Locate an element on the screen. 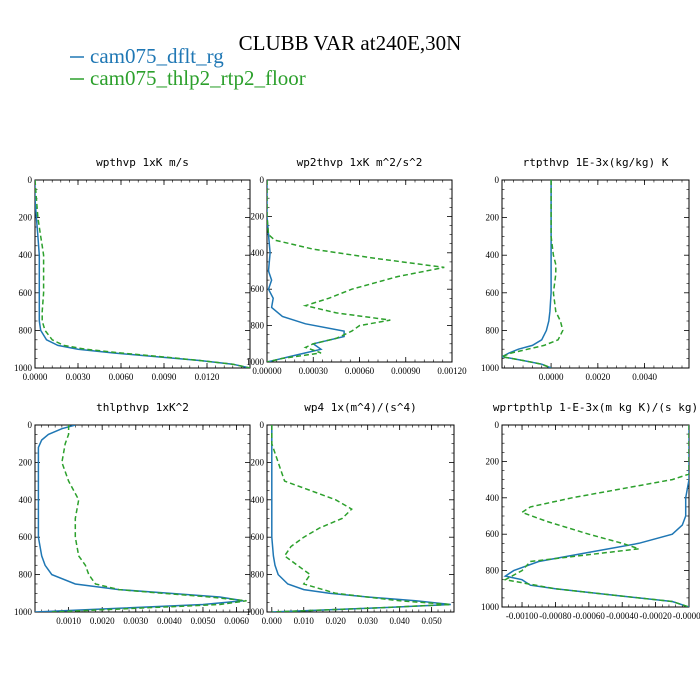 This screenshot has height=700, width=700. x-tick-label: 0.0010 is located at coordinates (68, 621).